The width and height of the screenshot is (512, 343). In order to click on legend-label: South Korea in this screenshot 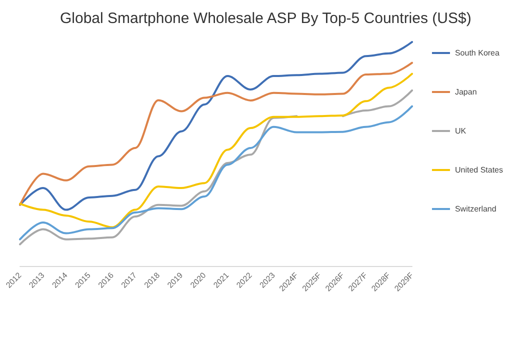, I will do `click(477, 53)`.